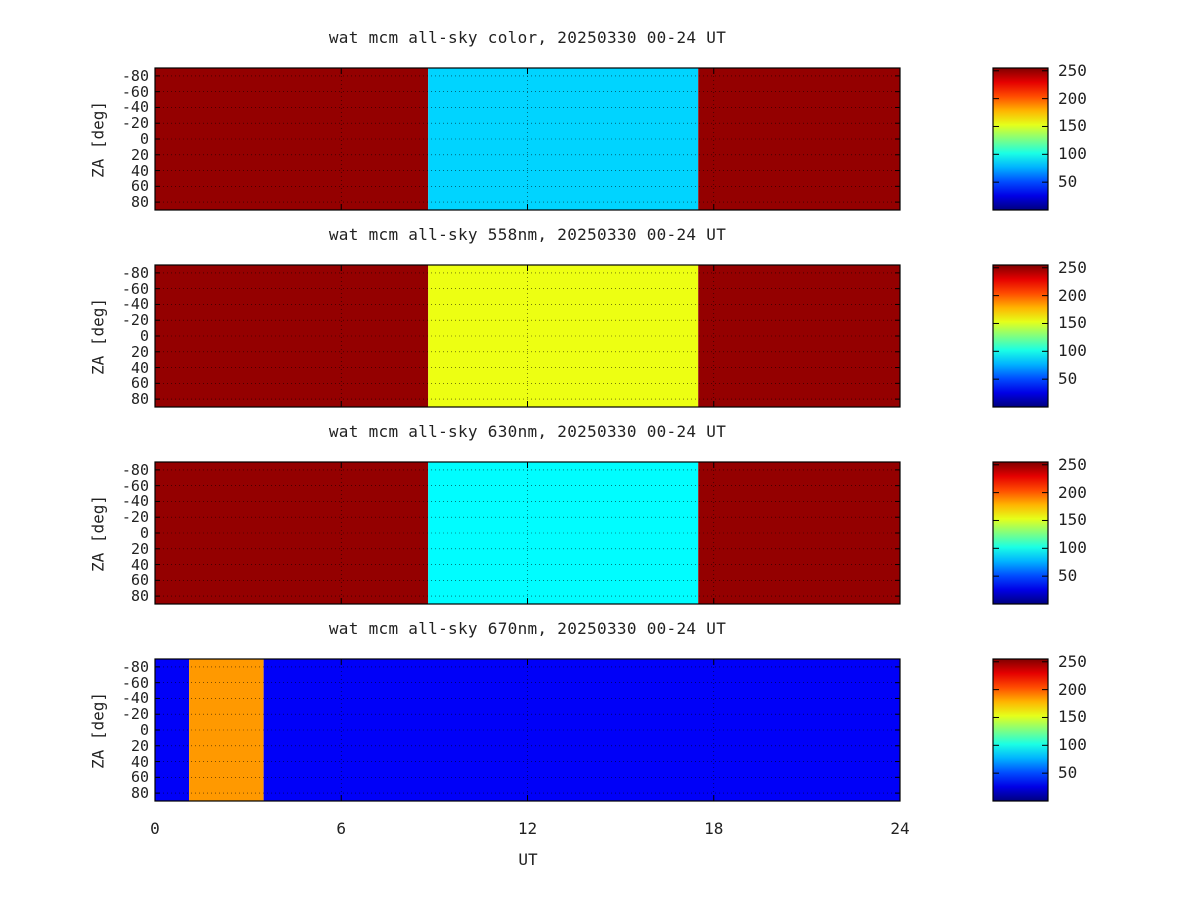 This screenshot has height=900, width=1200. What do you see at coordinates (714, 828) in the screenshot?
I see `x-tick-label: 18` at bounding box center [714, 828].